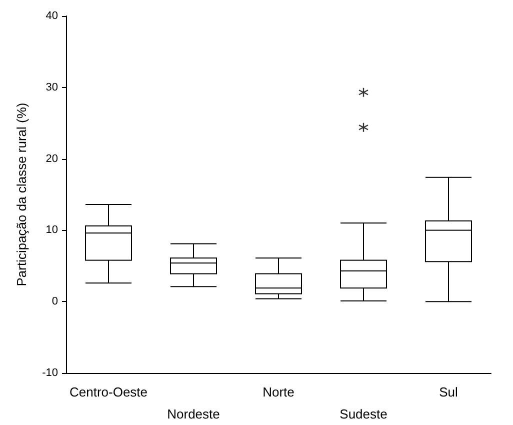 The image size is (513, 425). Describe the element at coordinates (55, 302) in the screenshot. I see `y-tick-label: 0` at that location.